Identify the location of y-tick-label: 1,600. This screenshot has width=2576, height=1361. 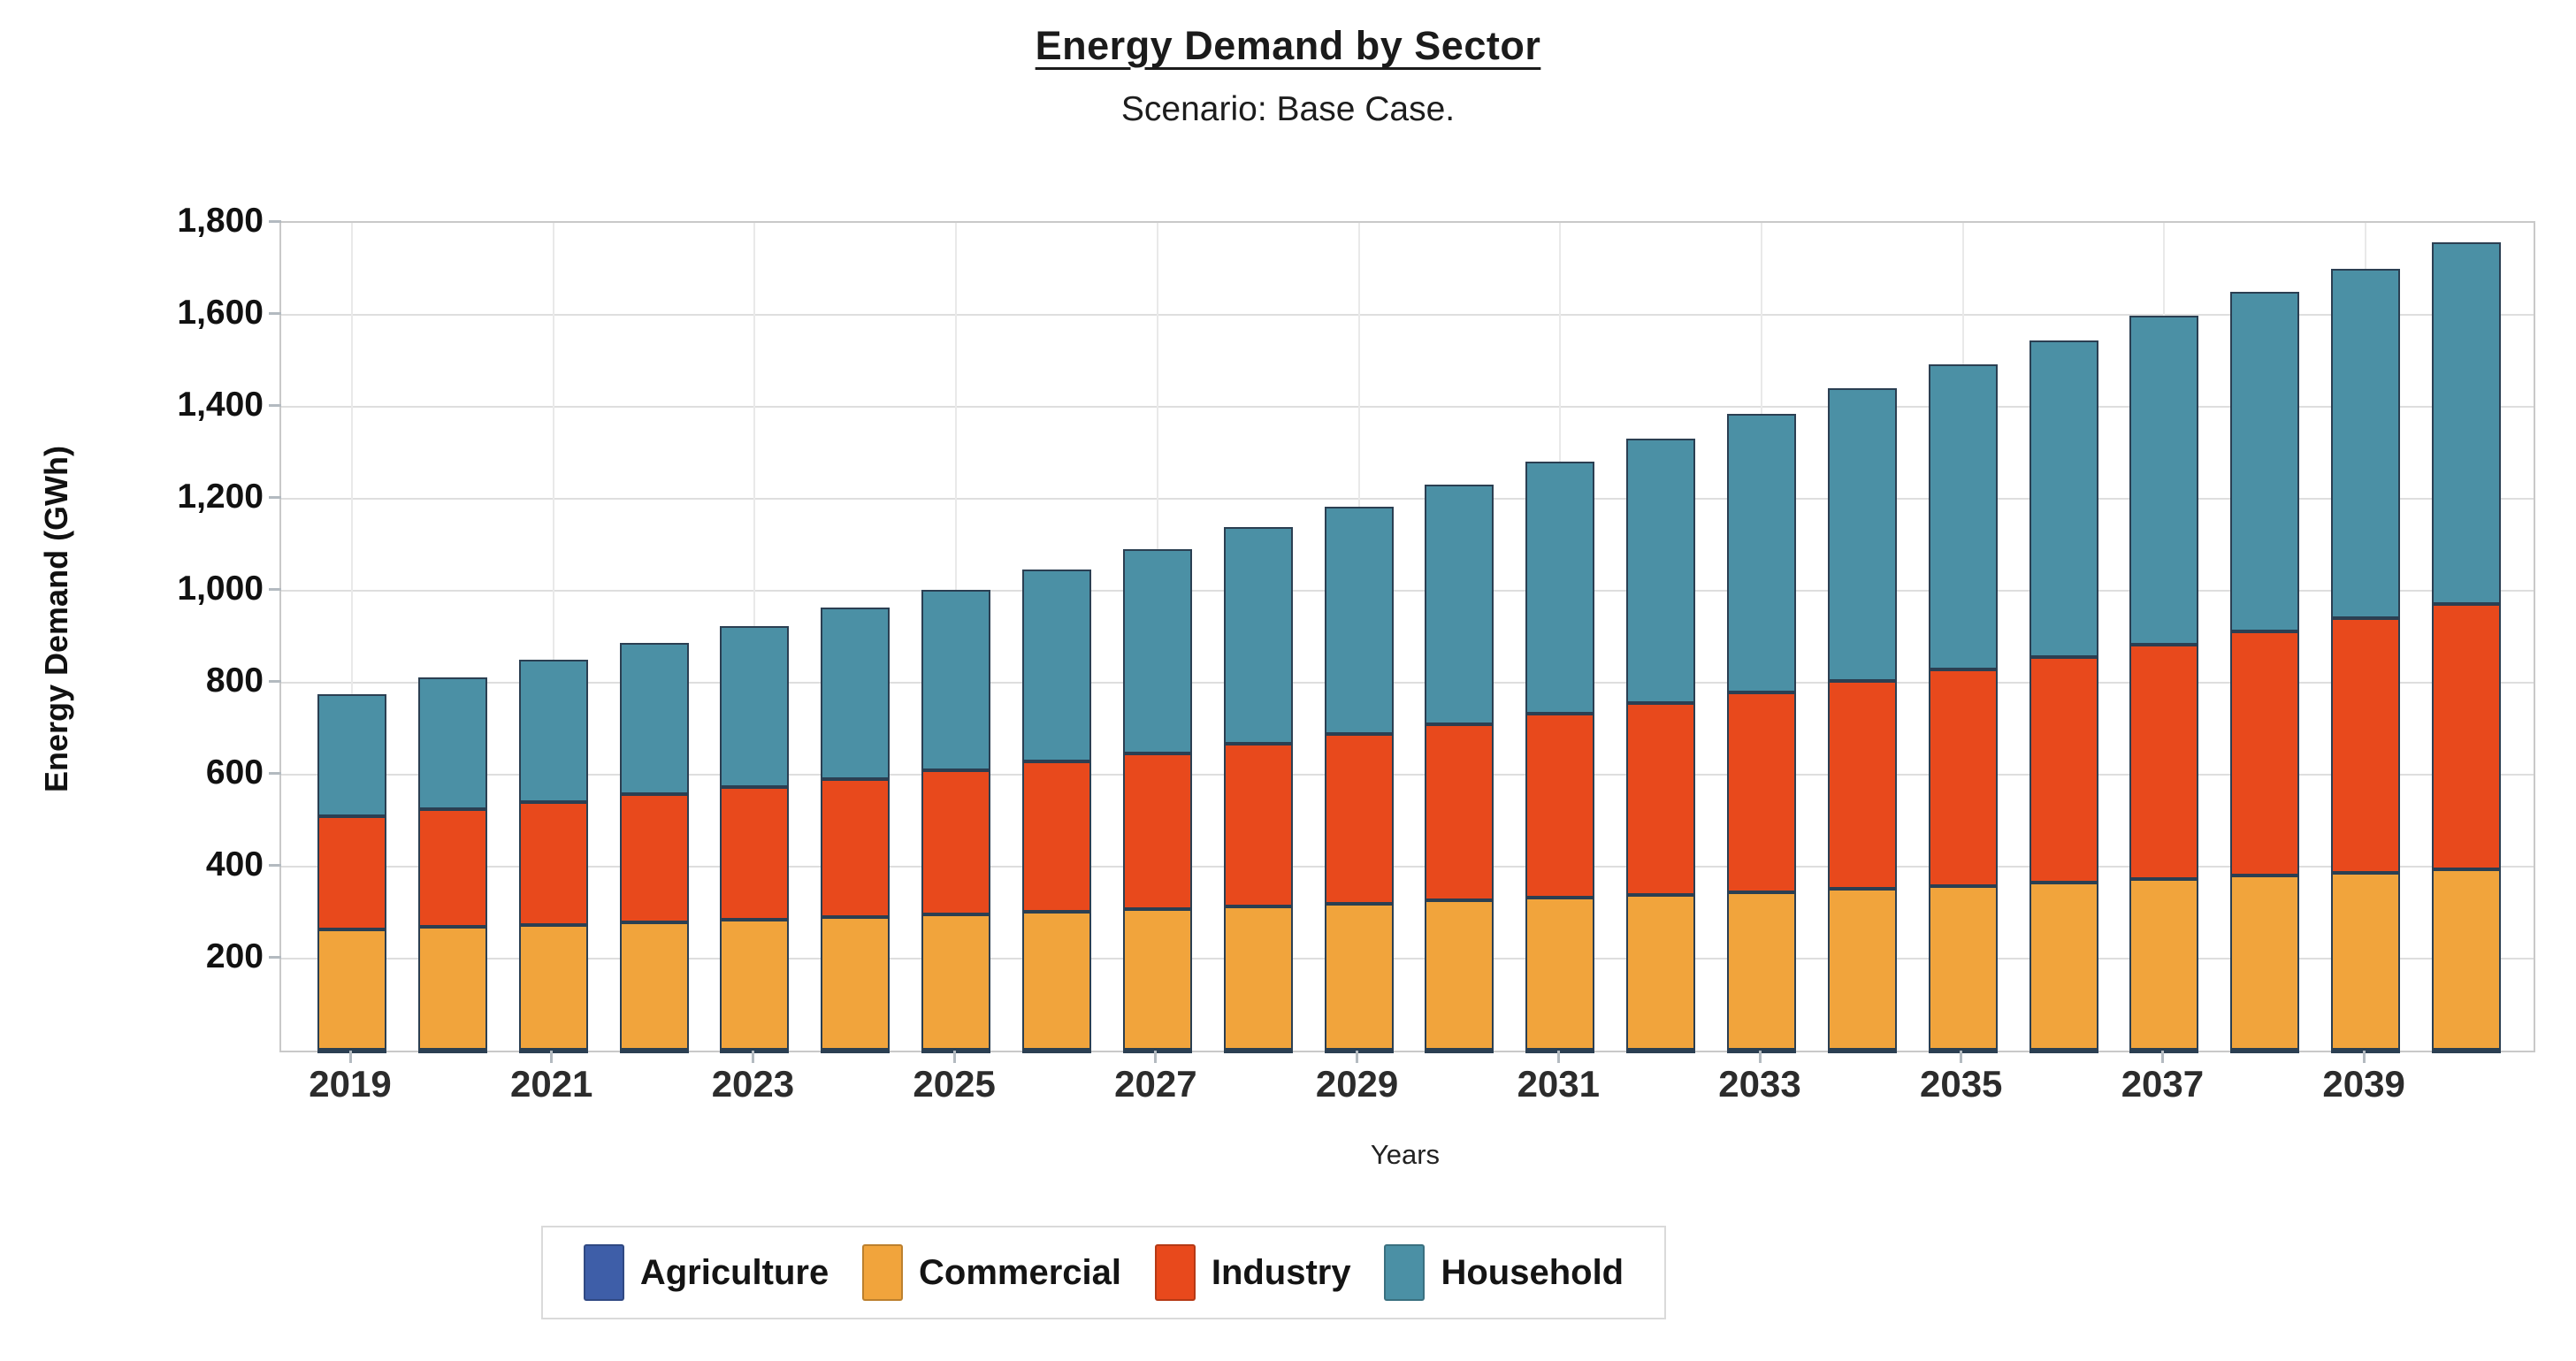
(220, 313).